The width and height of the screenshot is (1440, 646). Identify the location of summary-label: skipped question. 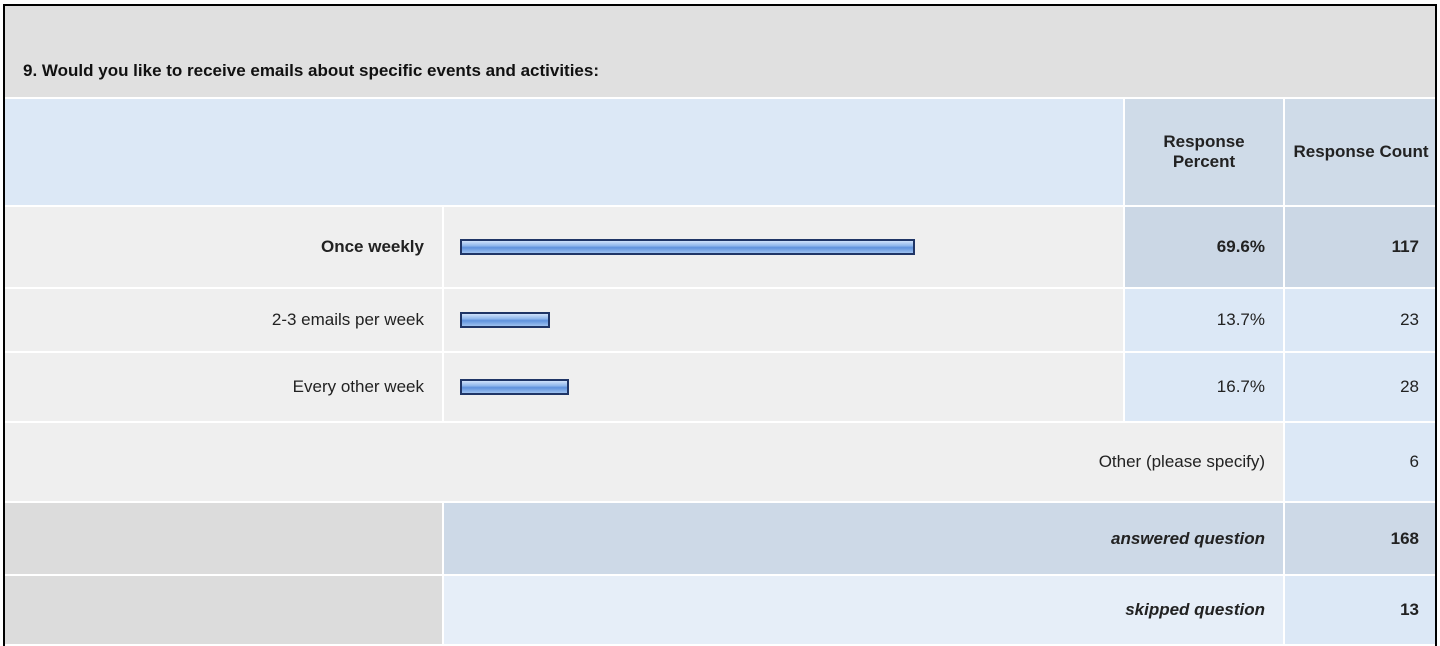
(863, 610).